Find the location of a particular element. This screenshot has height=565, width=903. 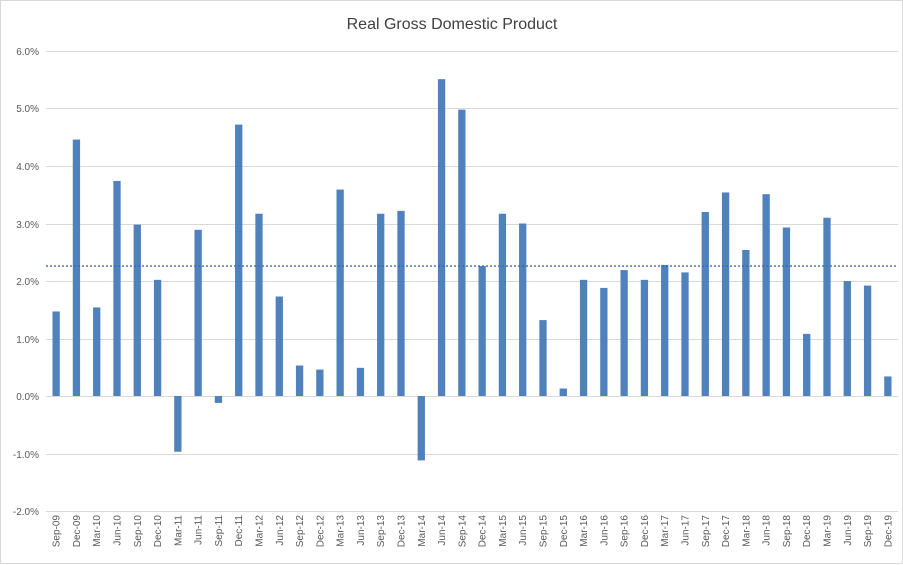

x-tick-label: Sep-19 is located at coordinates (868, 531).